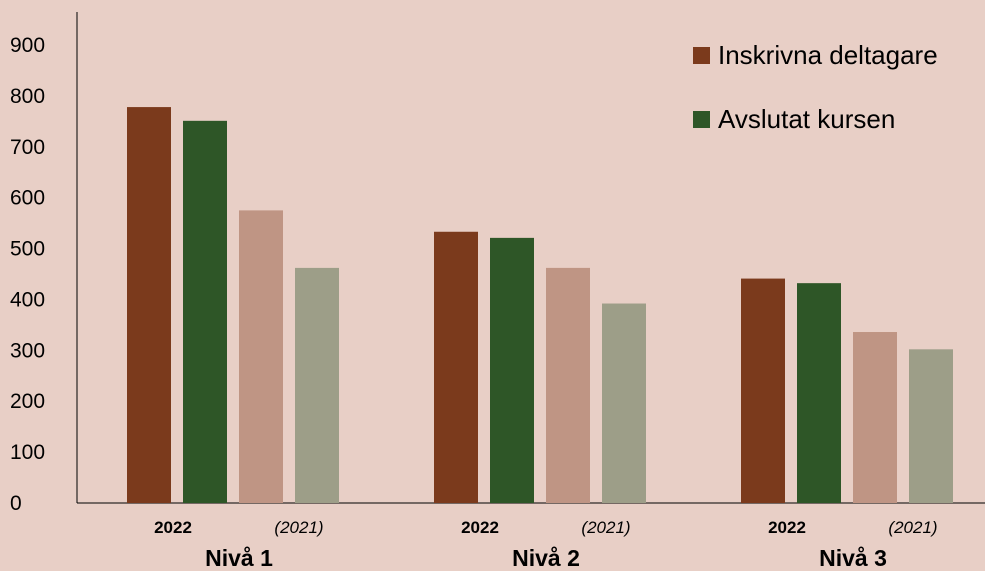 Image resolution: width=985 pixels, height=571 pixels. I want to click on y-tick-label: 900, so click(27, 45).